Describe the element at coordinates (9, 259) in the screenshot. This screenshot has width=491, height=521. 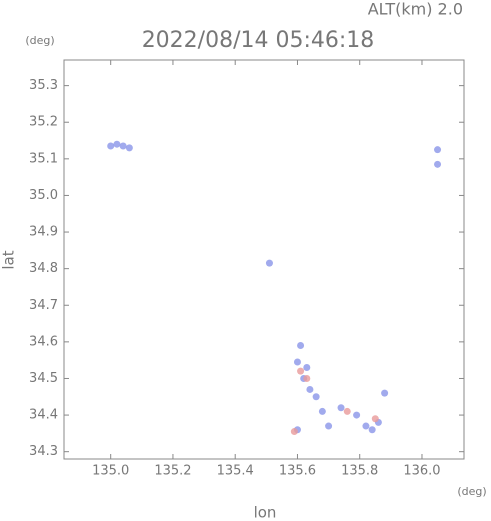
I see `y-axis-label: lat` at that location.